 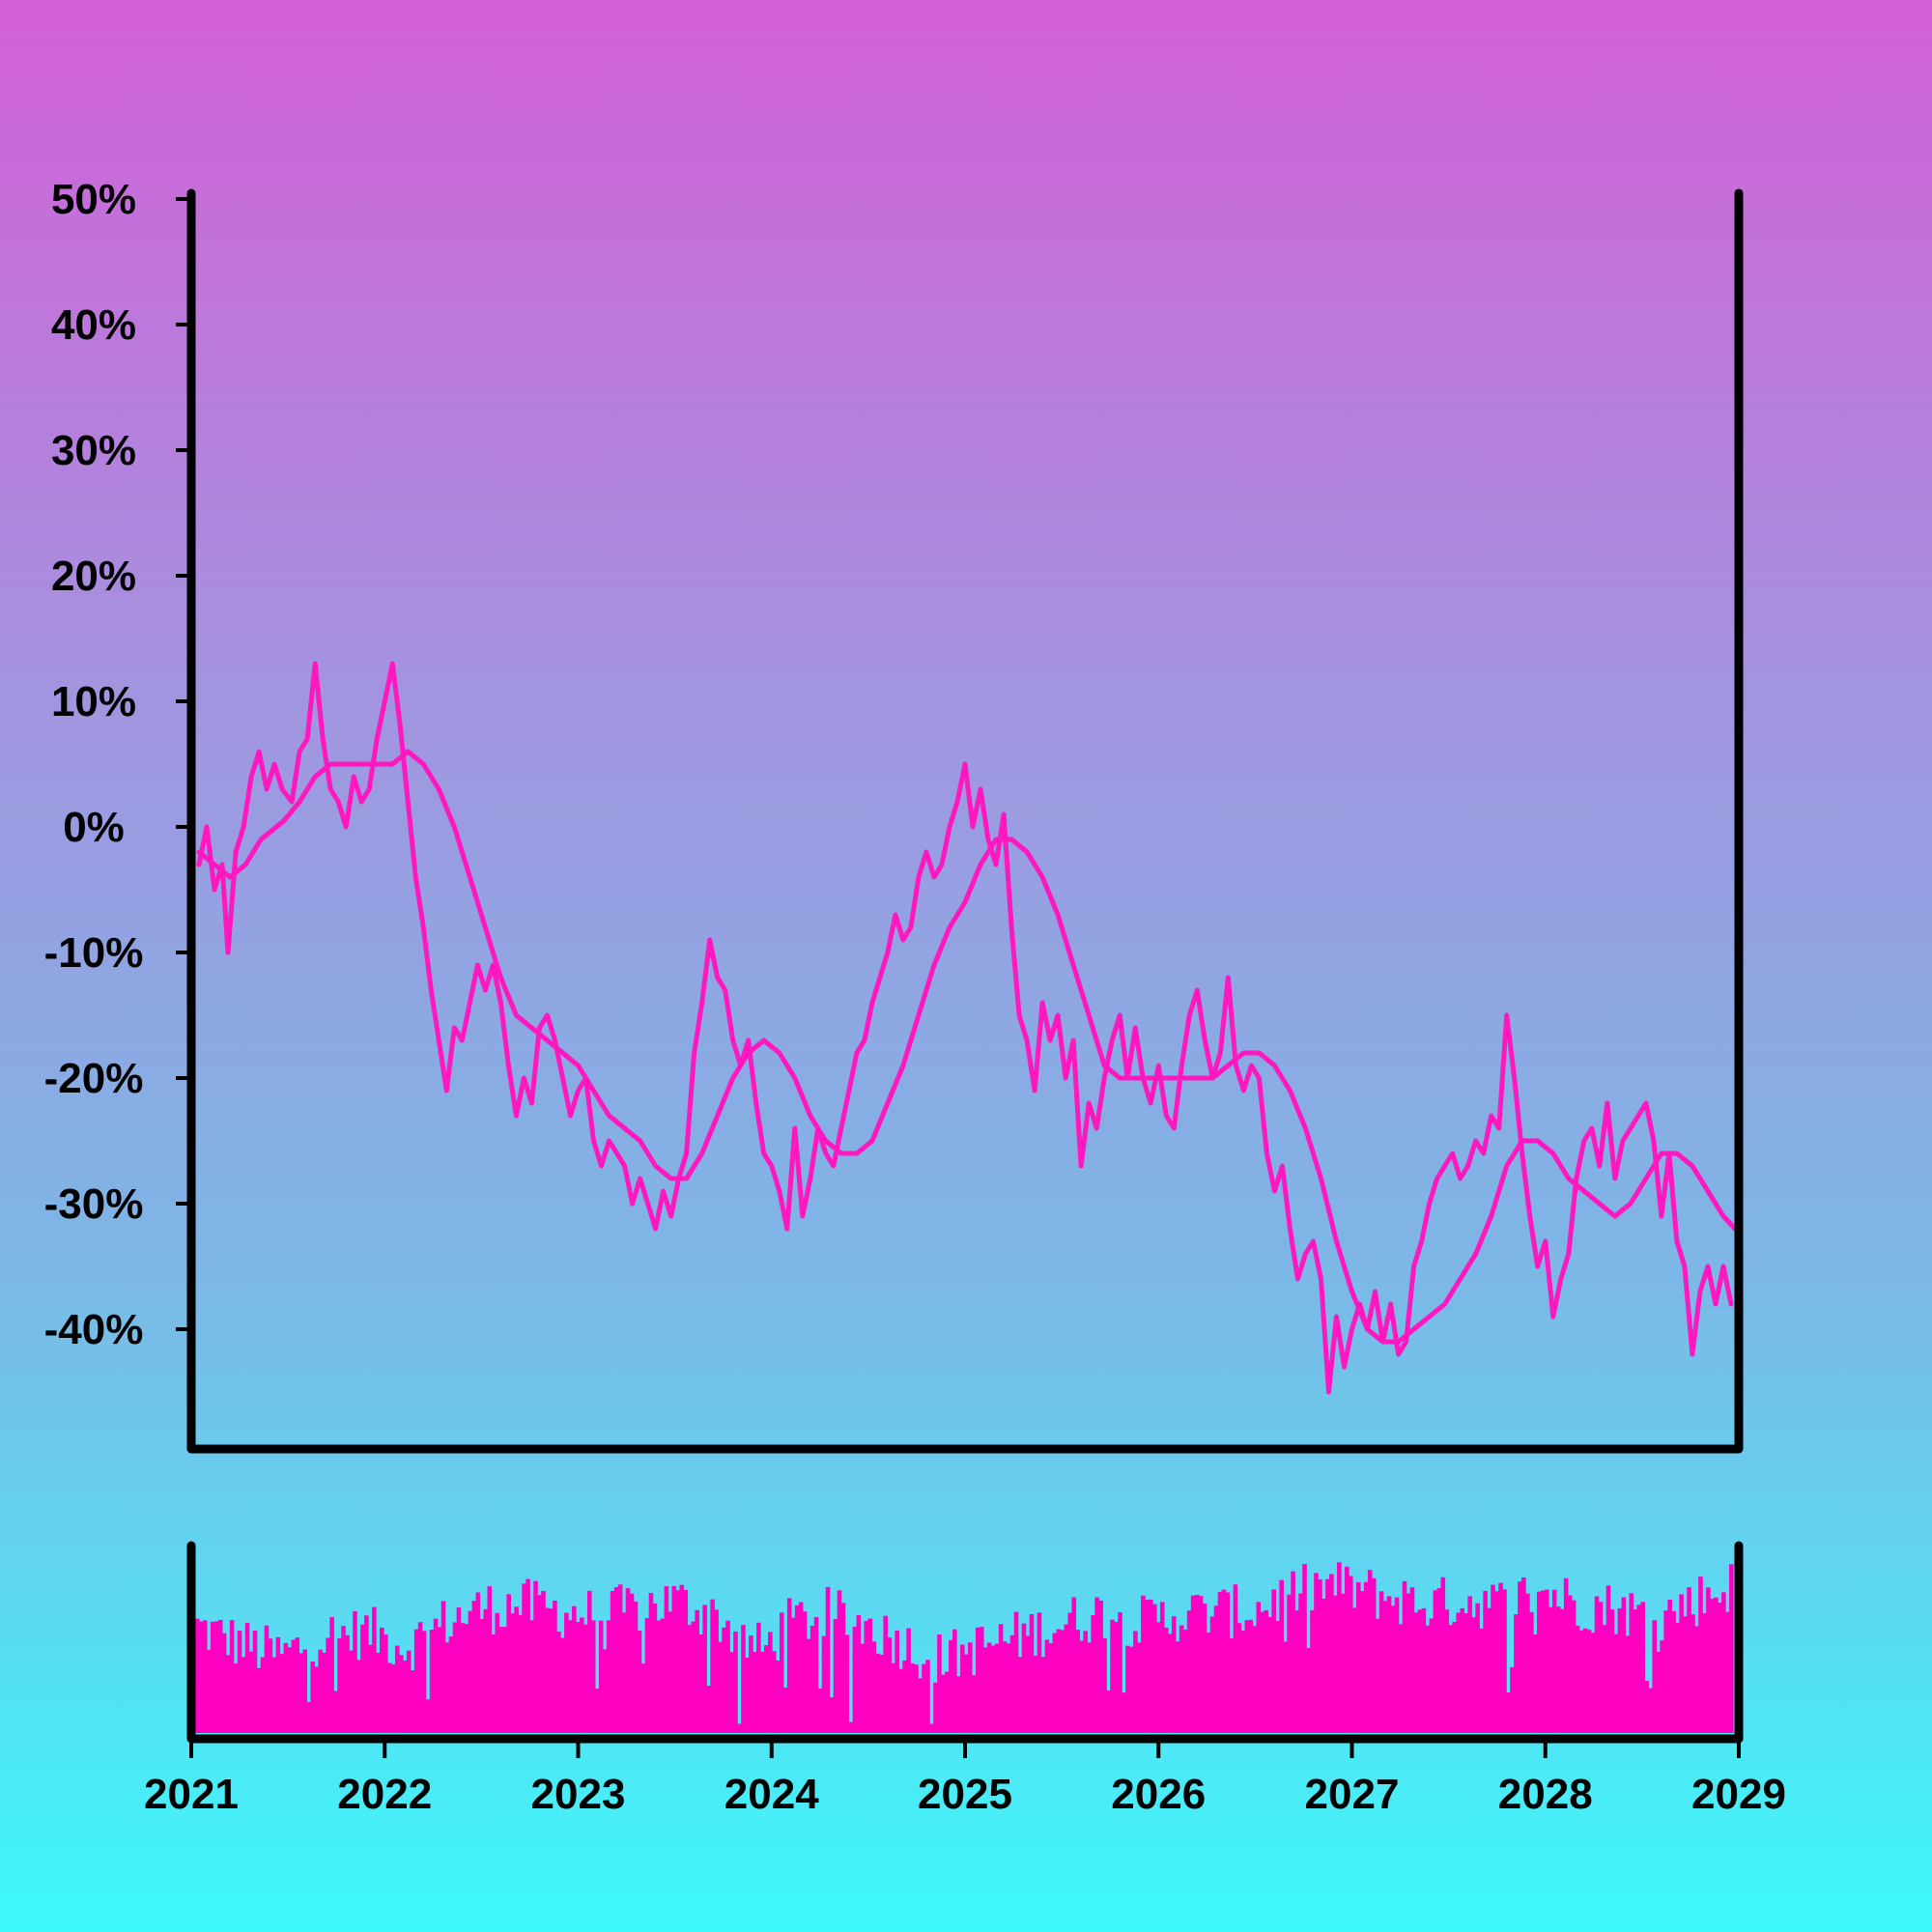 What do you see at coordinates (94, 953) in the screenshot?
I see `y-tick-label: -10%` at bounding box center [94, 953].